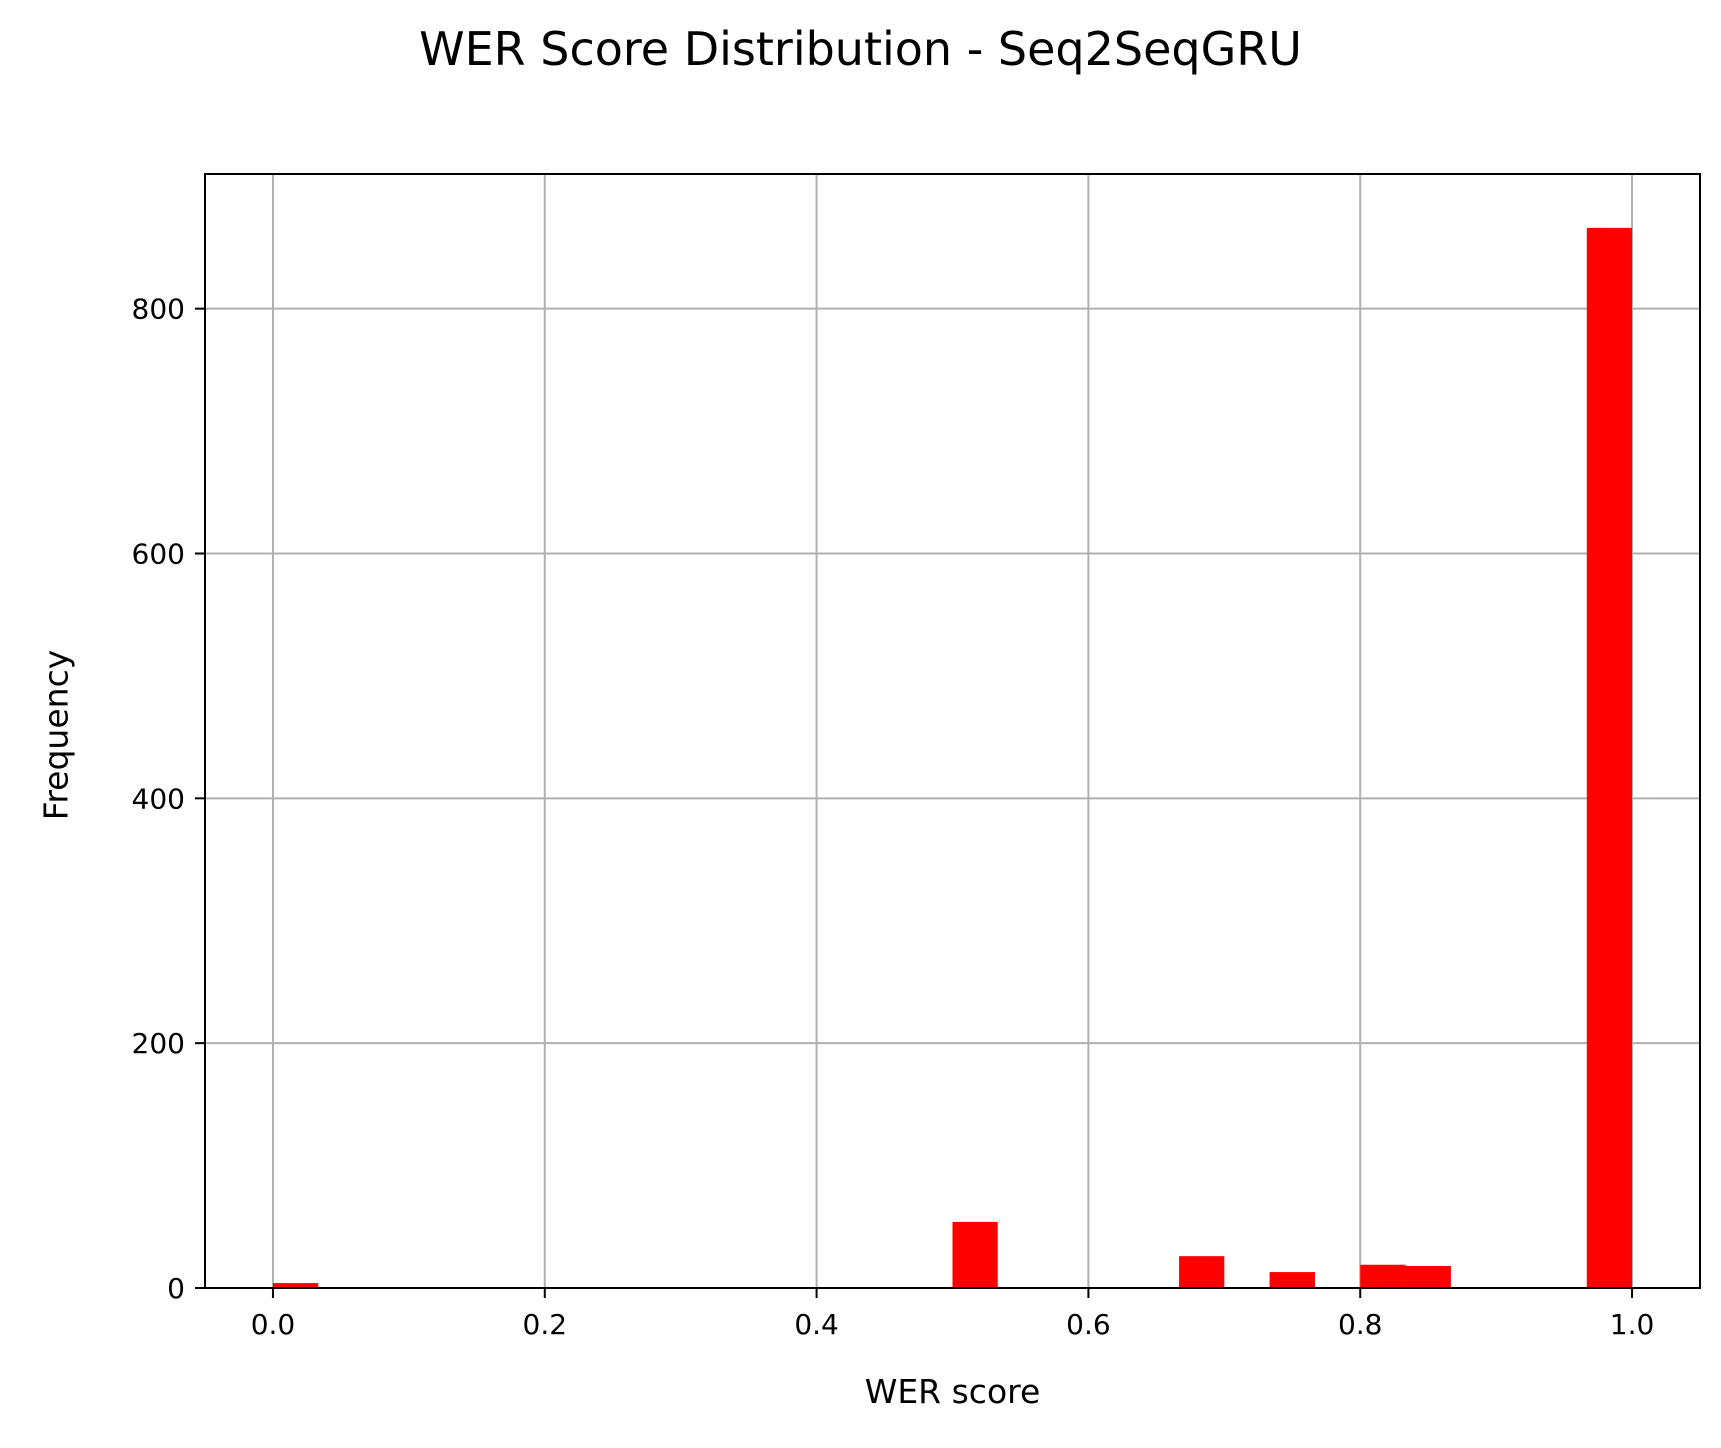 Image resolution: width=1721 pixels, height=1448 pixels. I want to click on y-axis-label: Frequency, so click(56, 735).